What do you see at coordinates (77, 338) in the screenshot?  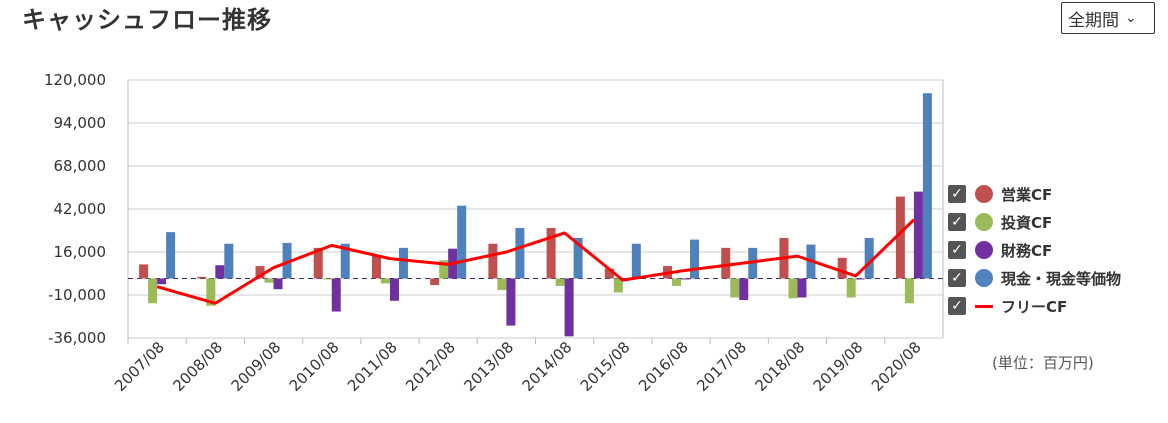 I see `y-tick-label: -36,000` at bounding box center [77, 338].